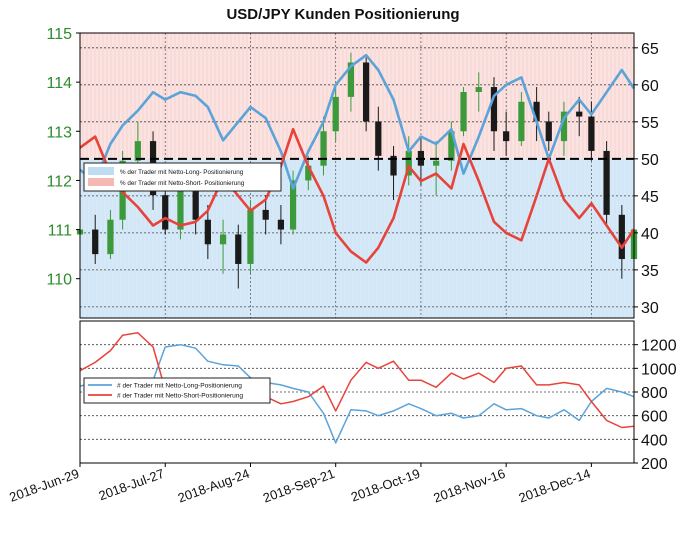  I want to click on right-tick-label: 45, so click(650, 197).